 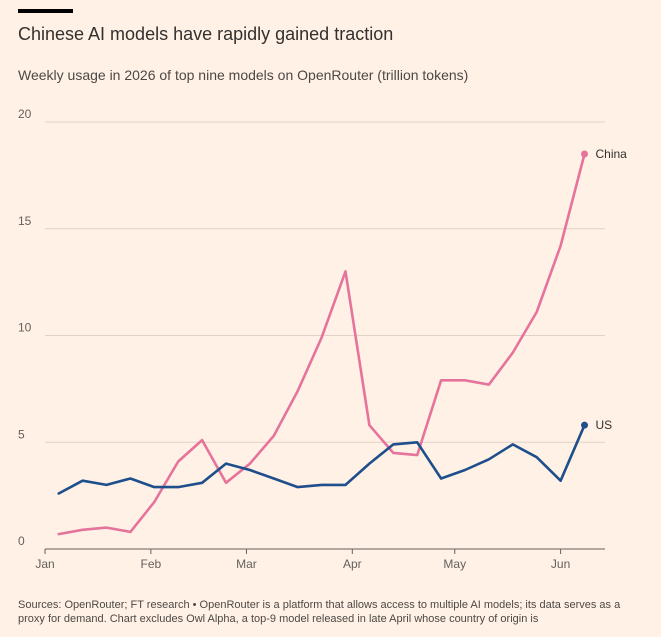 What do you see at coordinates (321, 459) in the screenshot?
I see `series-line-us` at bounding box center [321, 459].